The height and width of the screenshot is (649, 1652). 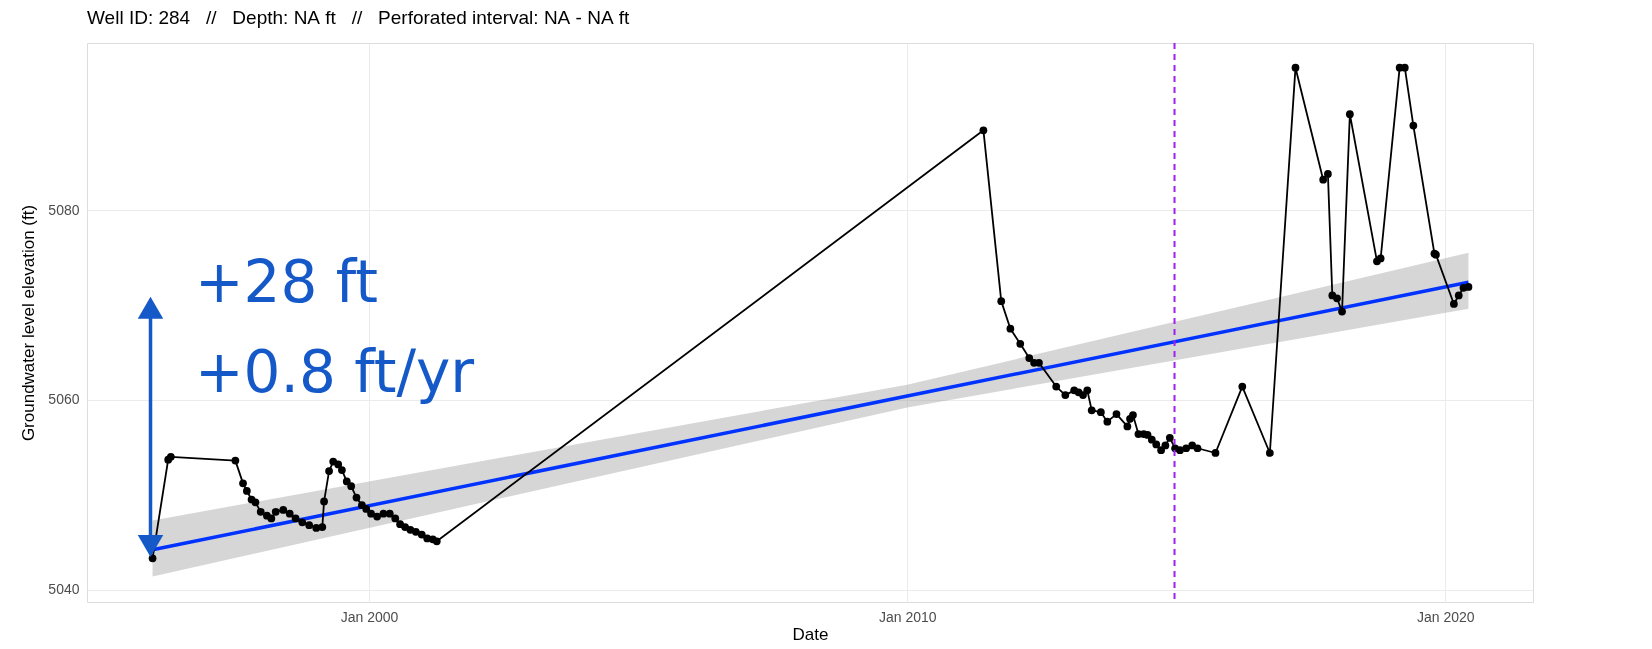 I want to click on x-tick-label: Jan 2000, so click(x=369, y=616).